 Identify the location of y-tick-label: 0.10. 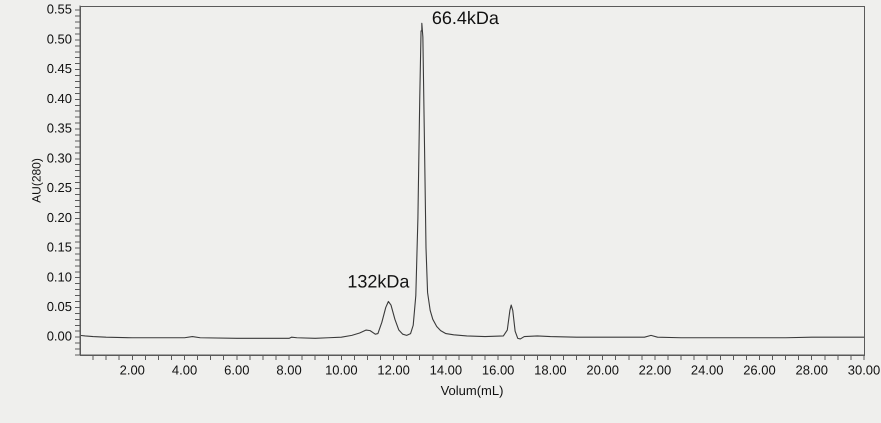
(59, 276).